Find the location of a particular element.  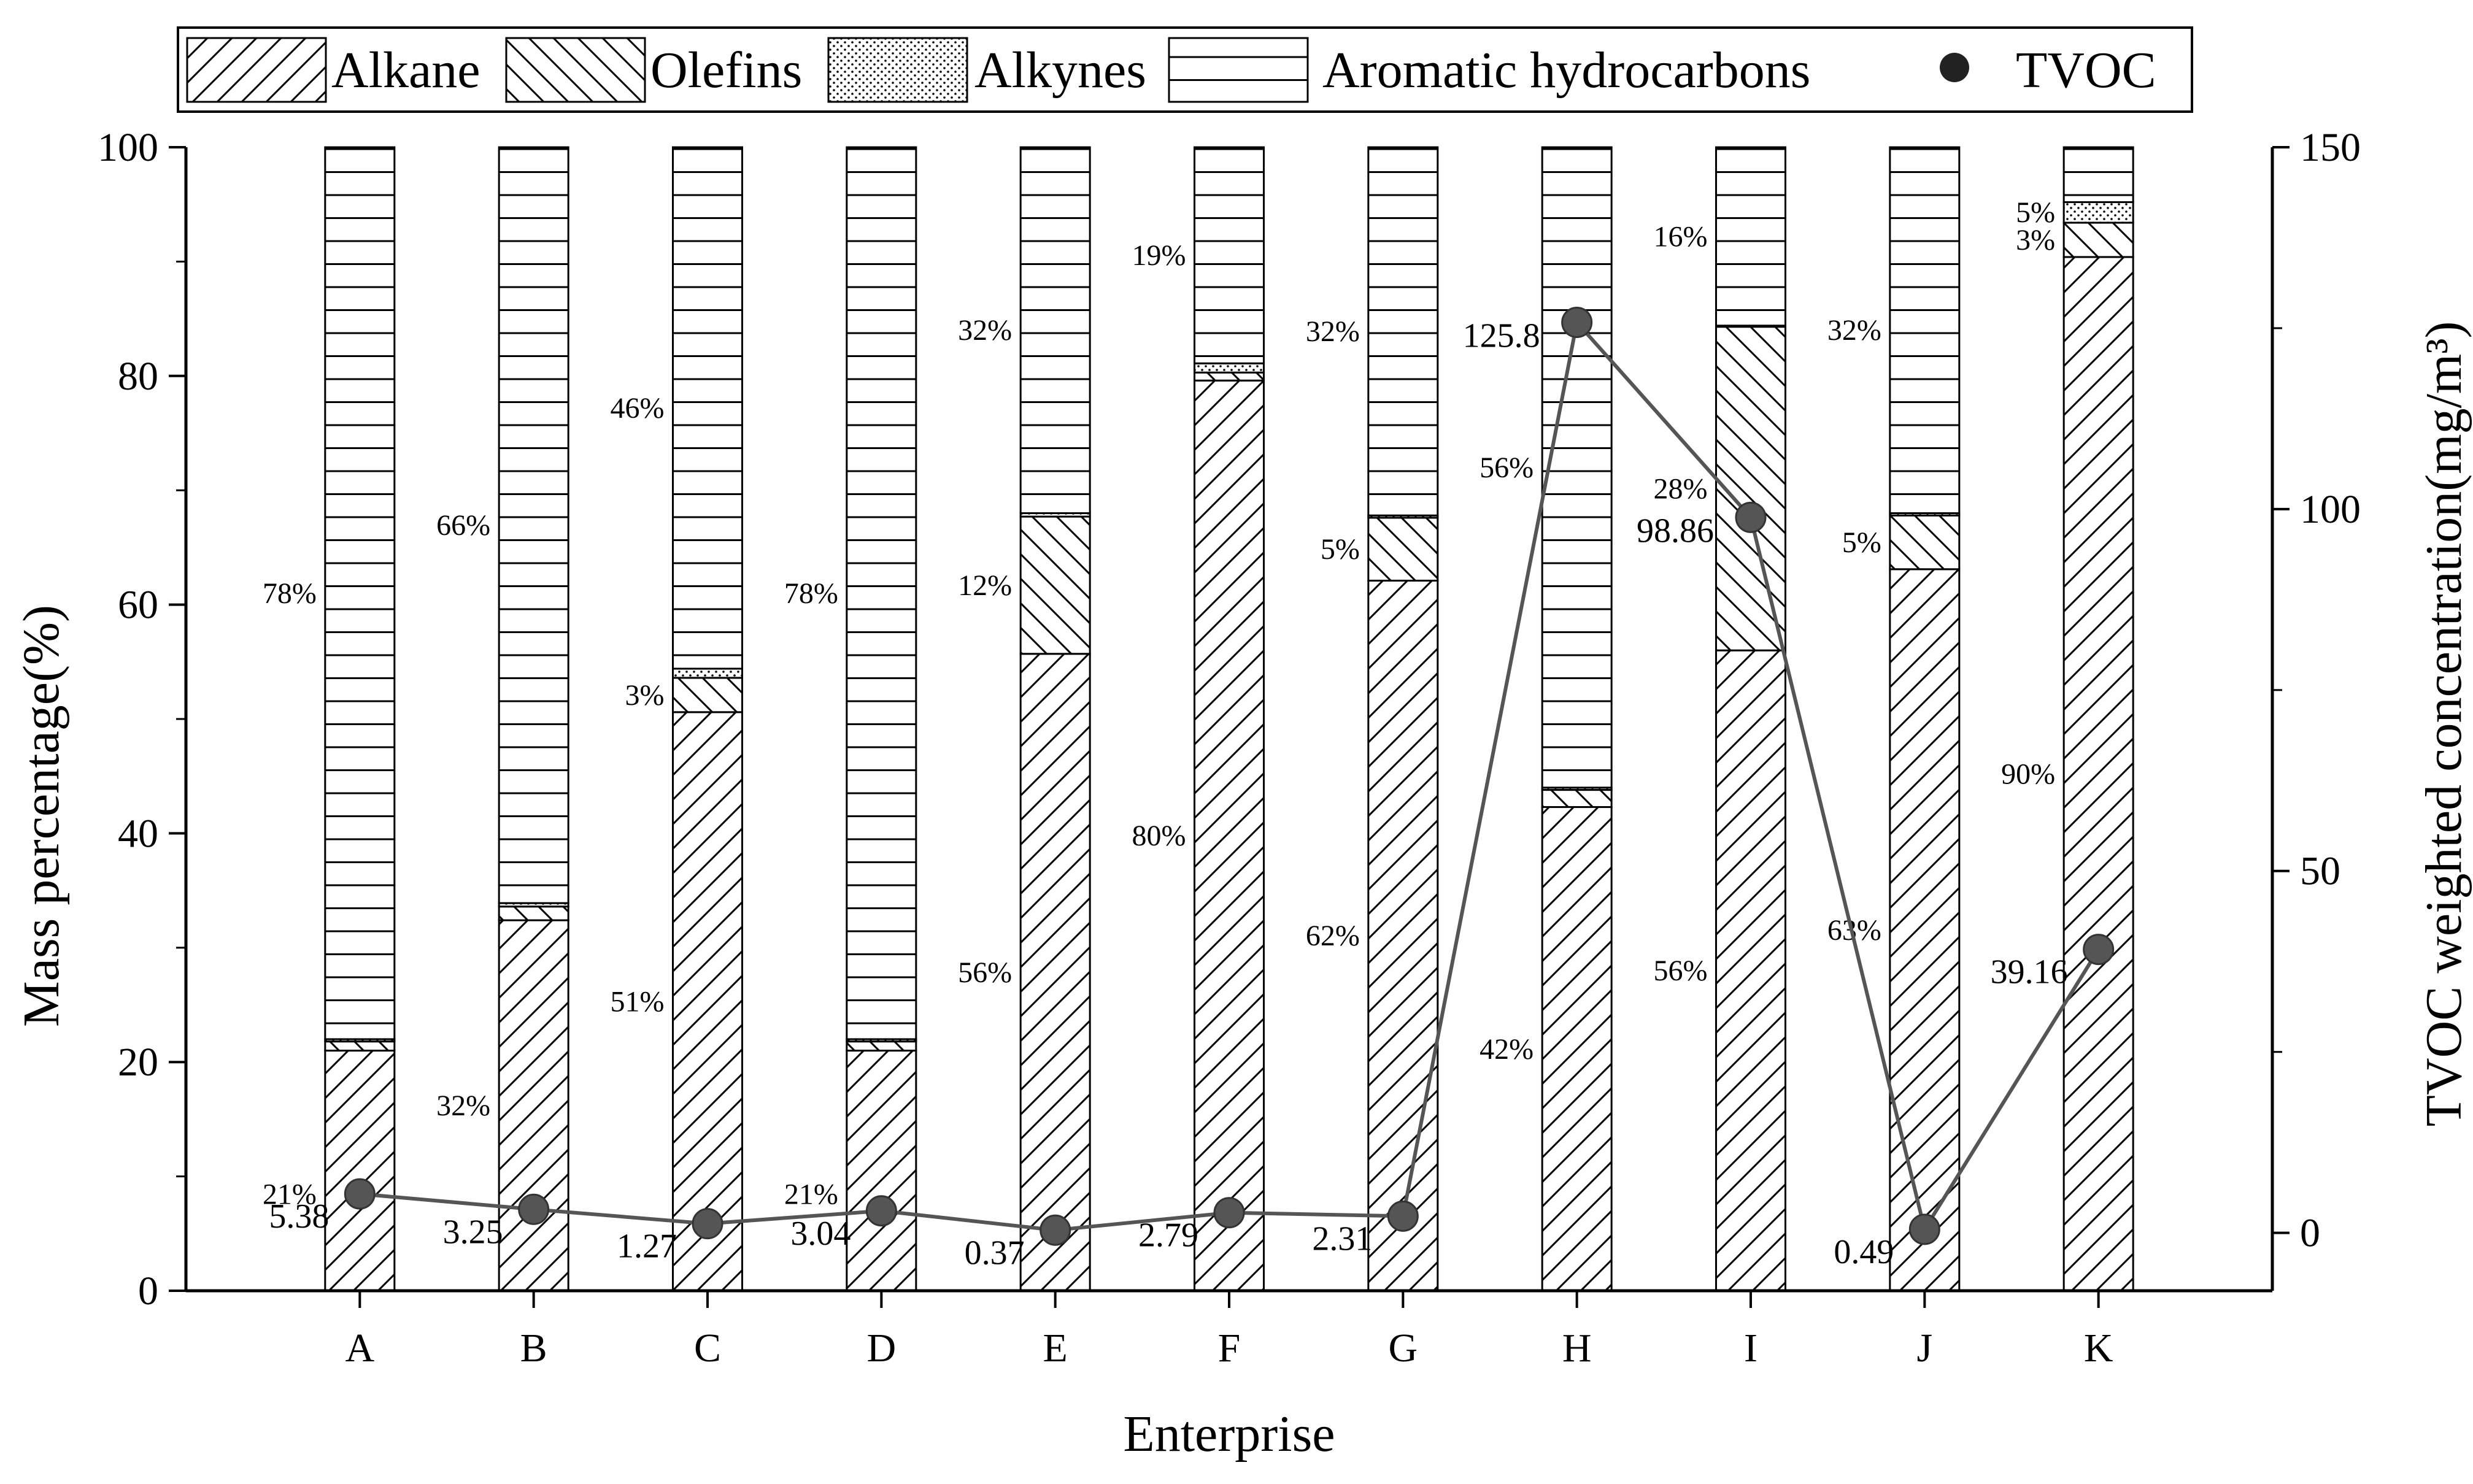

bar-percent-label: 51% is located at coordinates (638, 1002).